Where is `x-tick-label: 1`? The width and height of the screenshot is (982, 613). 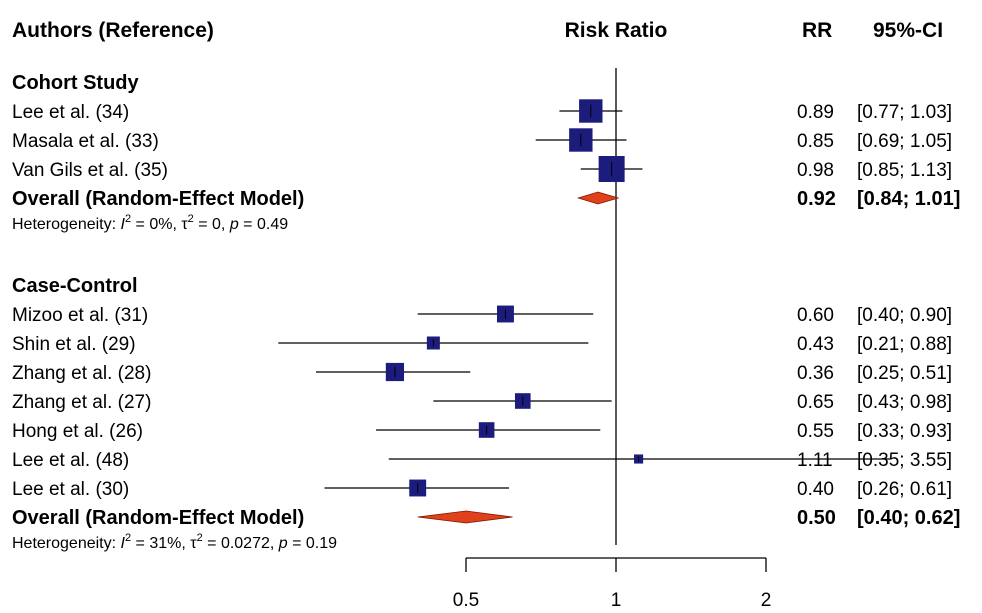 x-tick-label: 1 is located at coordinates (616, 600).